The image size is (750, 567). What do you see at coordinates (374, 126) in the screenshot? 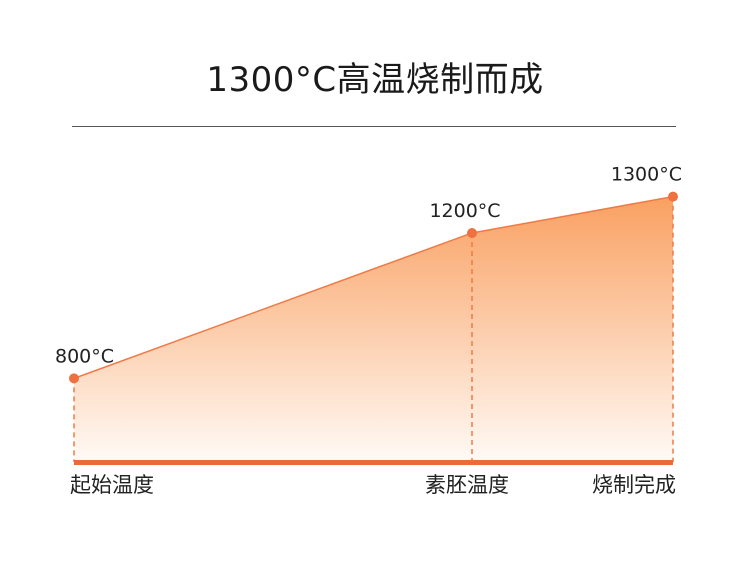
I see `title-divider` at bounding box center [374, 126].